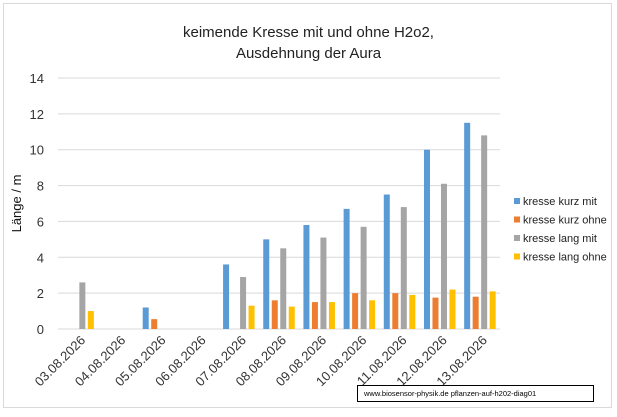 The width and height of the screenshot is (617, 417). What do you see at coordinates (565, 258) in the screenshot?
I see `legend-label: kresse lang ohne` at bounding box center [565, 258].